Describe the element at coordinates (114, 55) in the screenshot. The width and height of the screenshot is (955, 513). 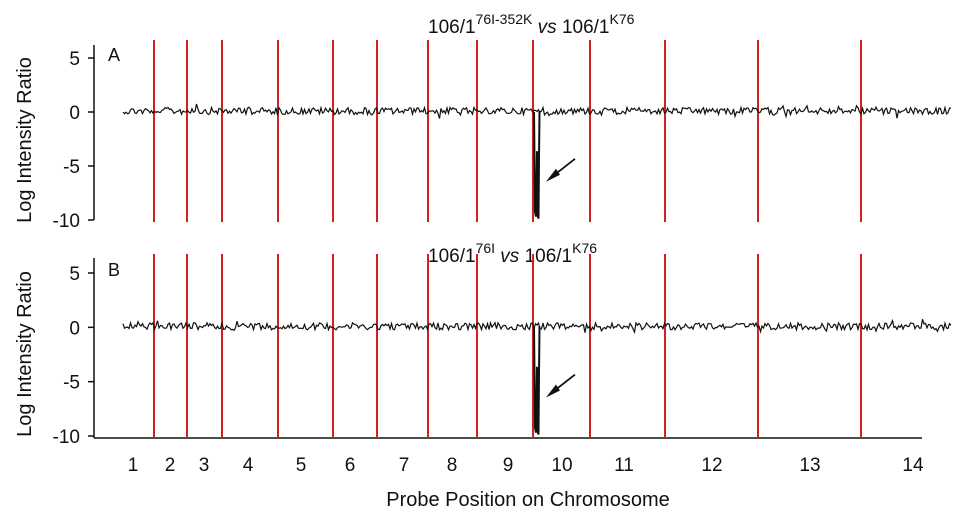
I see `panel-a-letter: A` at that location.